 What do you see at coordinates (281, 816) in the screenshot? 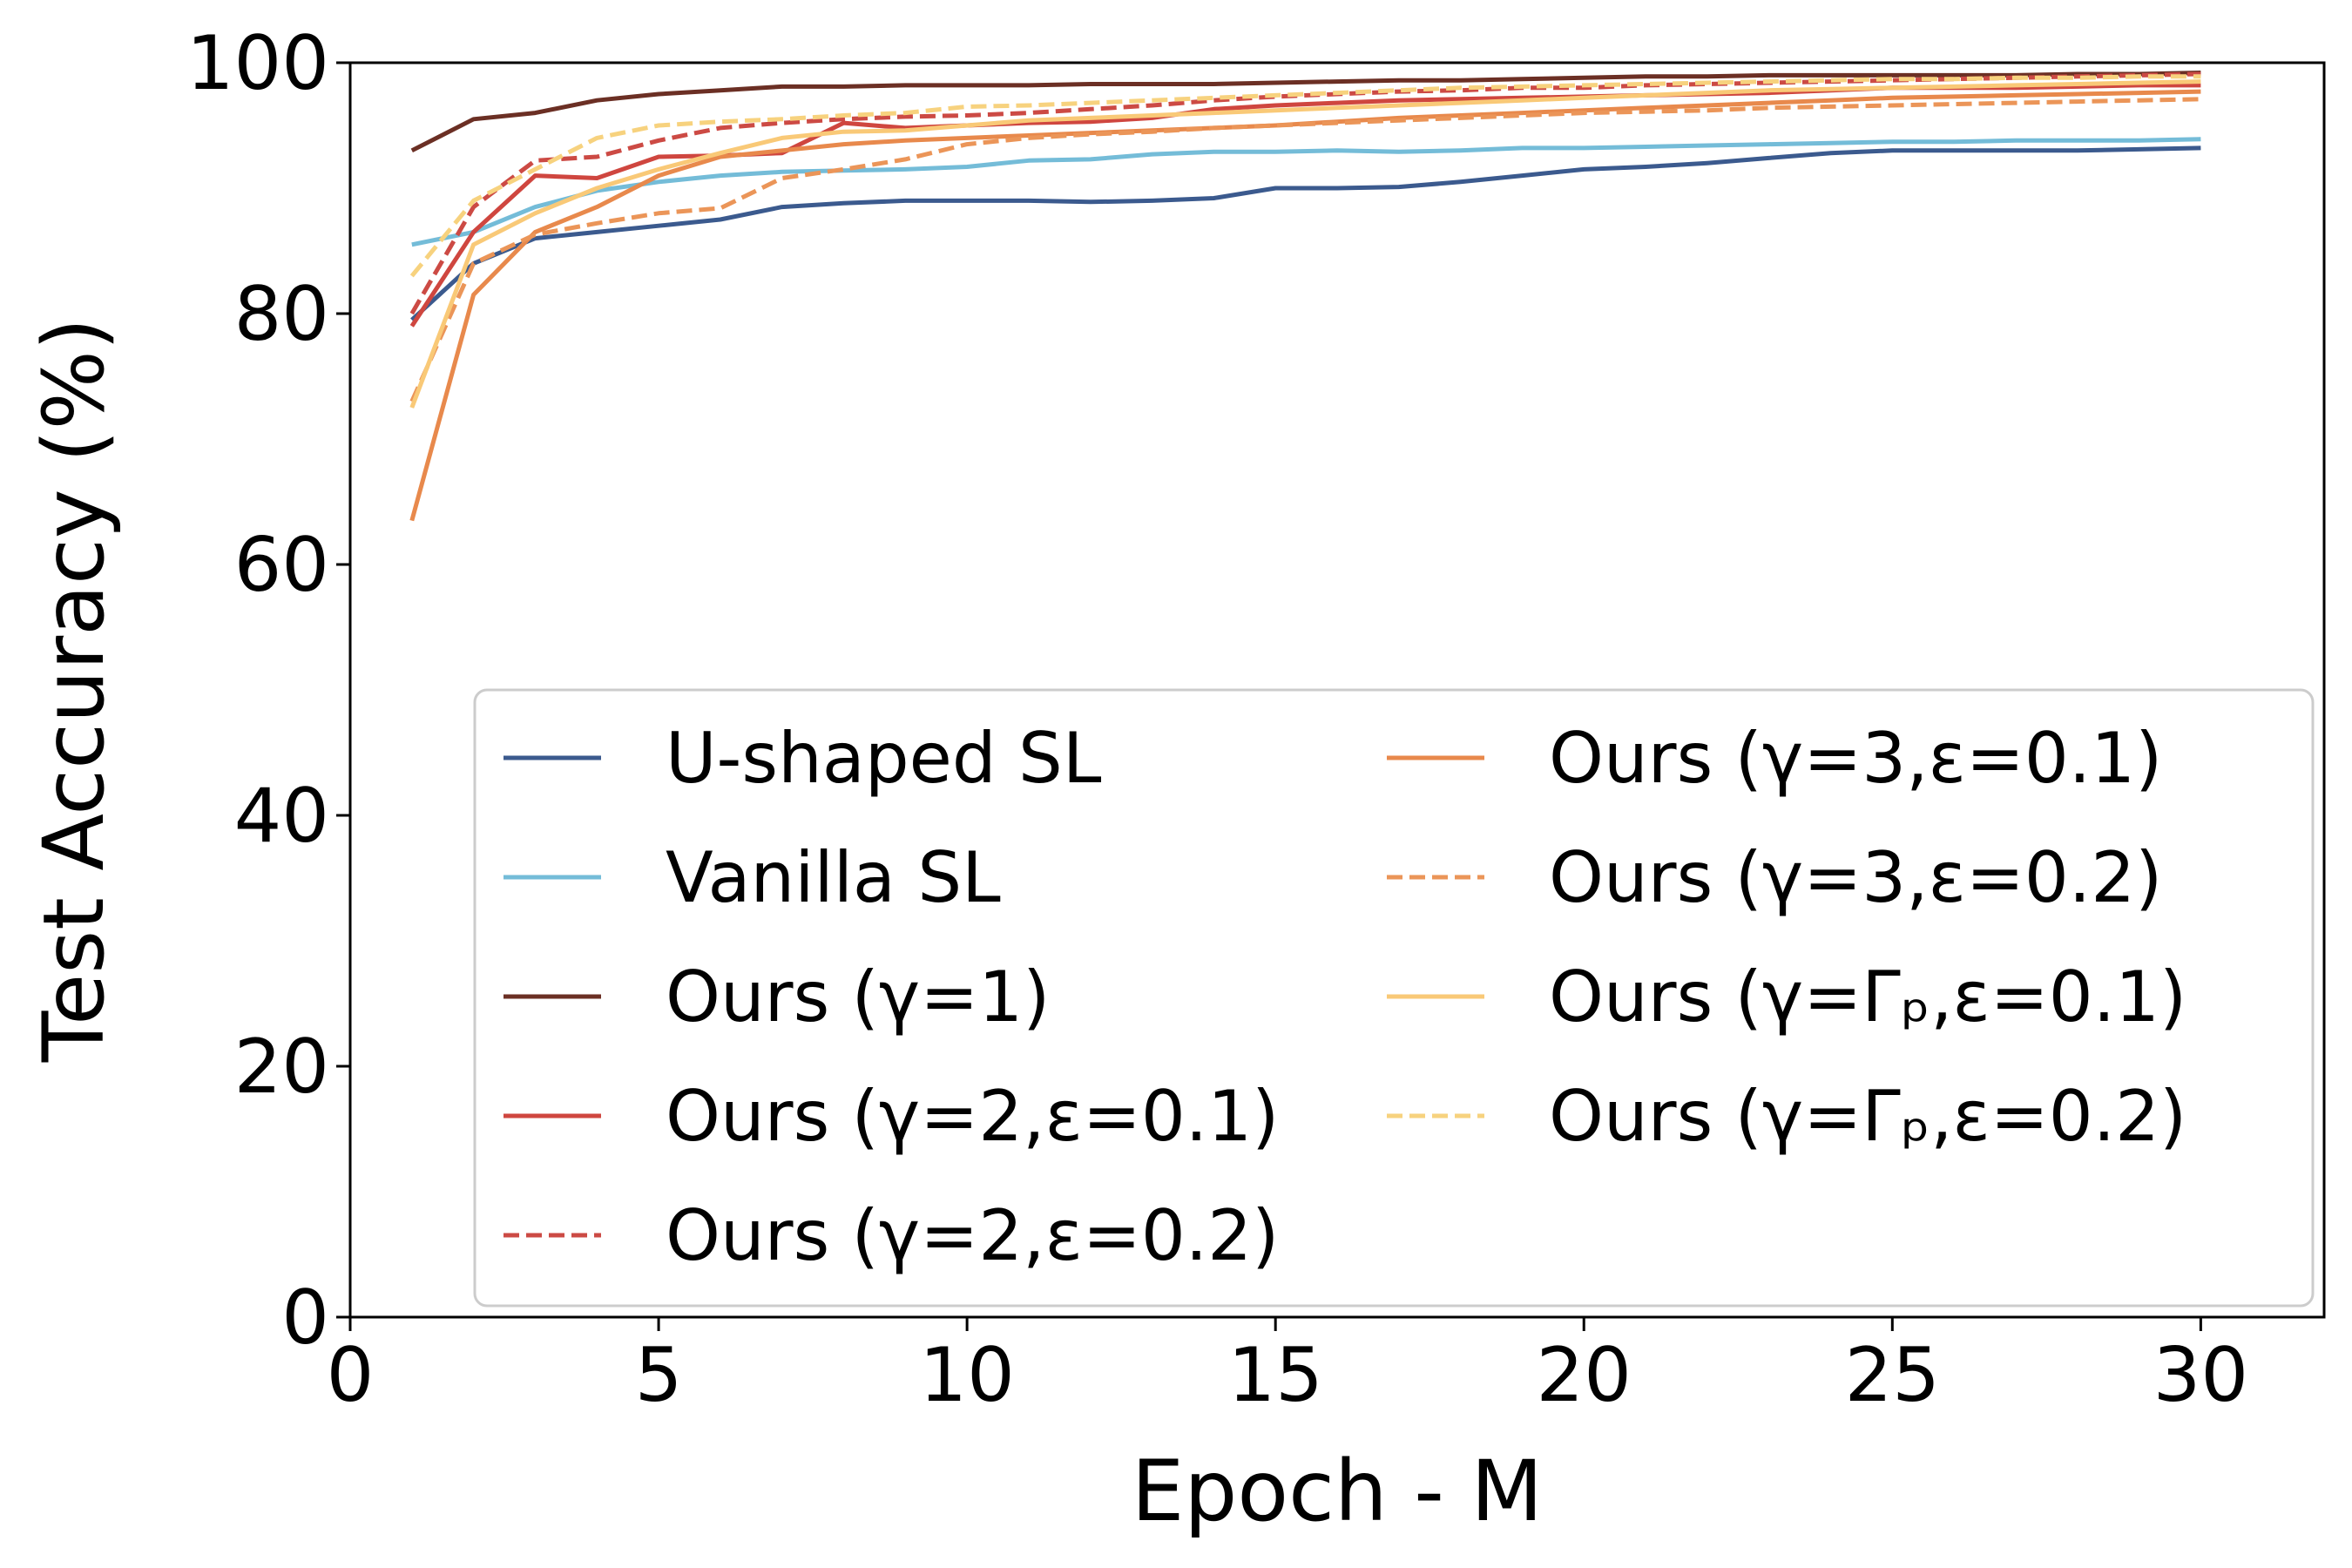
I see `y-tick-label: 40` at bounding box center [281, 816].